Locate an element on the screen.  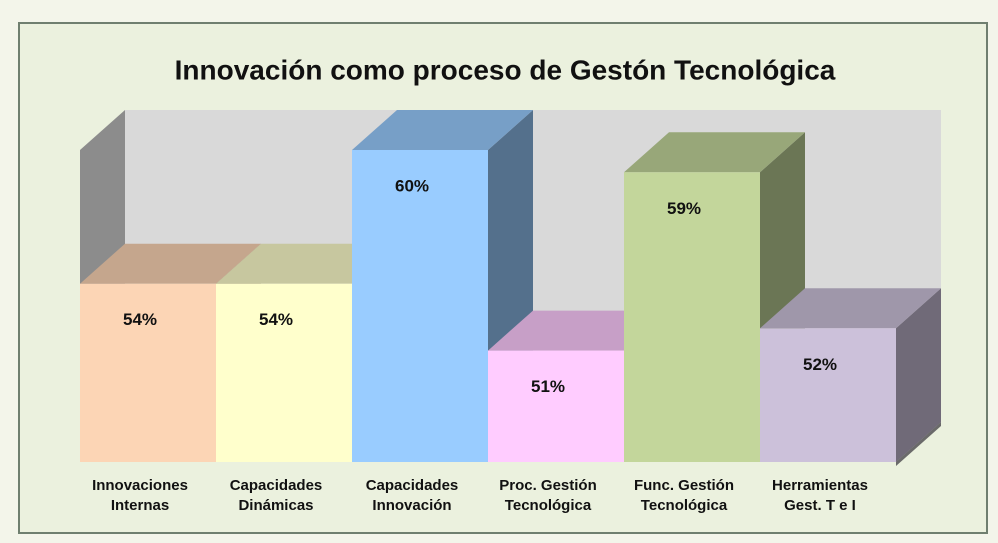
x-tick-label: Capacidades Dinámicas is located at coordinates (276, 495).